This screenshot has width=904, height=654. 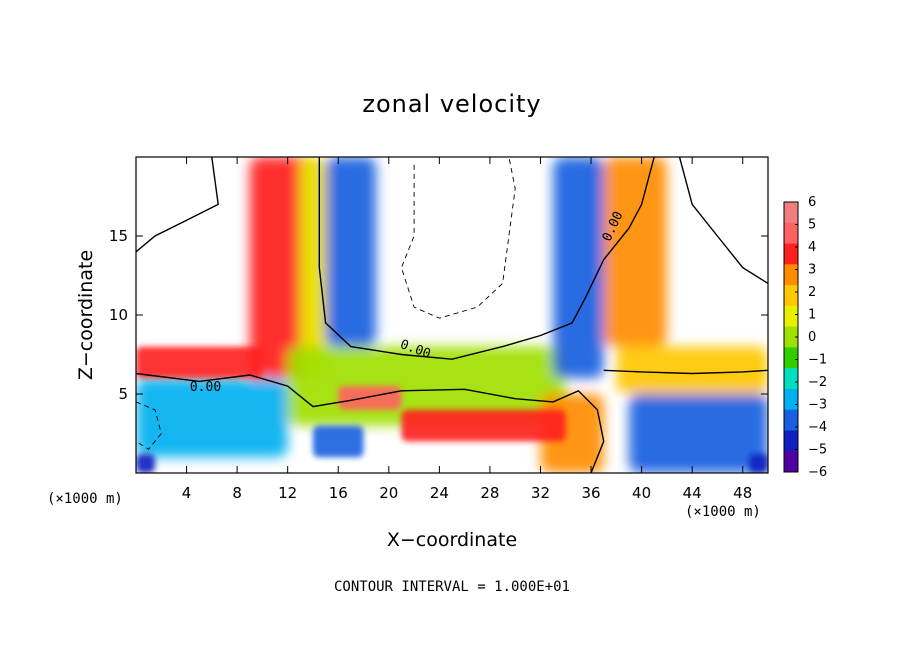 What do you see at coordinates (812, 202) in the screenshot?
I see `colorbar-label: 6` at bounding box center [812, 202].